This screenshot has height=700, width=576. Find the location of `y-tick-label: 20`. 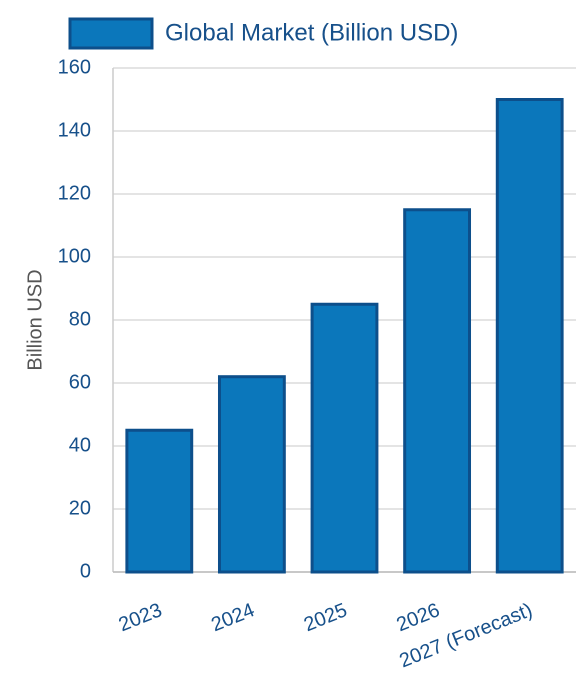

y-tick-label: 20 is located at coordinates (80, 508).